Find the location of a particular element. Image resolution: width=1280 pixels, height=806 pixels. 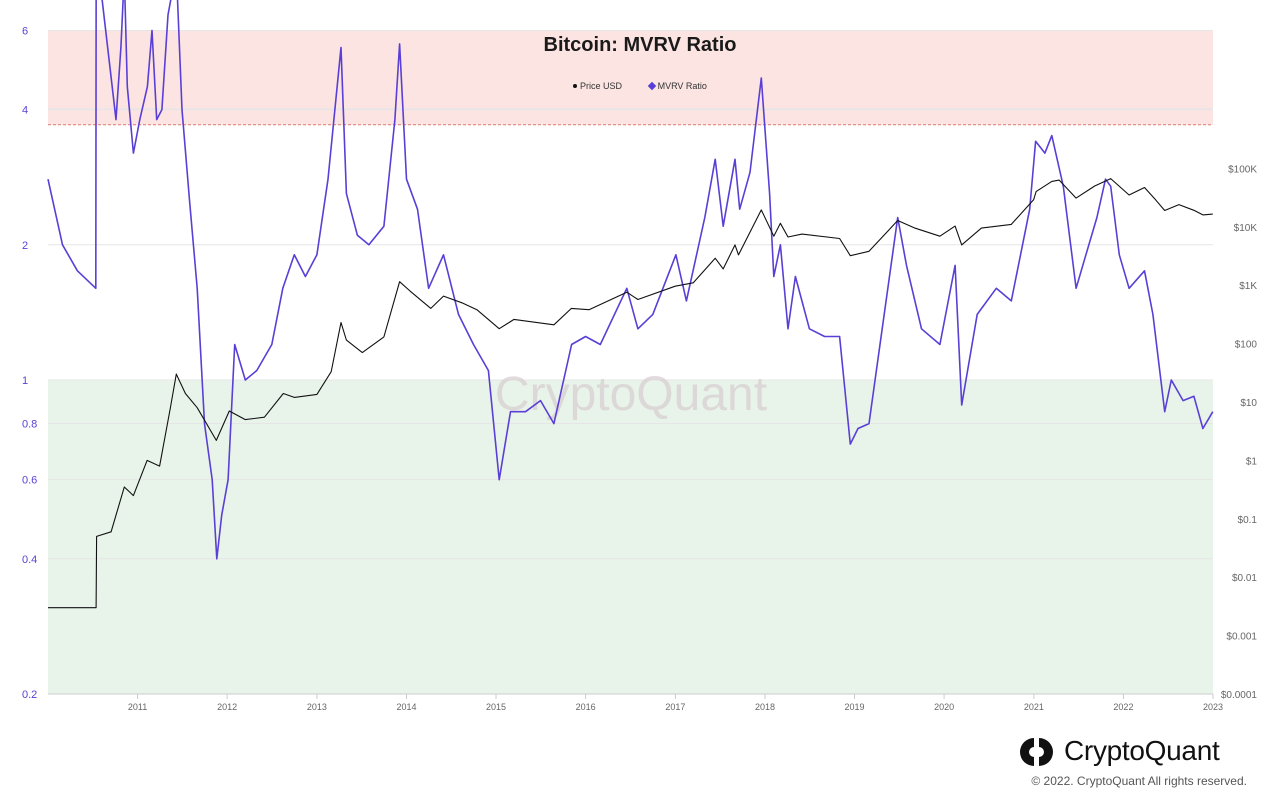

legend-label-price: Price USD is located at coordinates (601, 86).